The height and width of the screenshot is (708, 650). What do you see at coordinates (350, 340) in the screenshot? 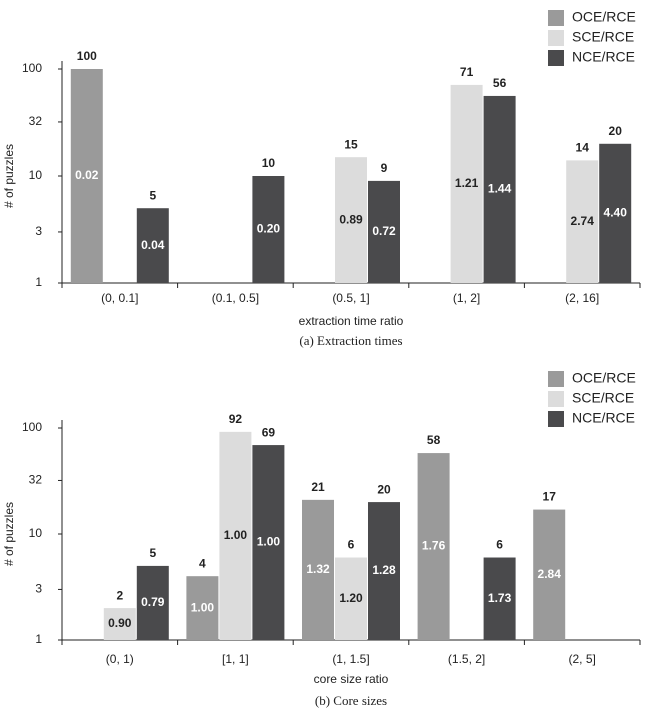
I see `caption: (a) Extraction times` at bounding box center [350, 340].